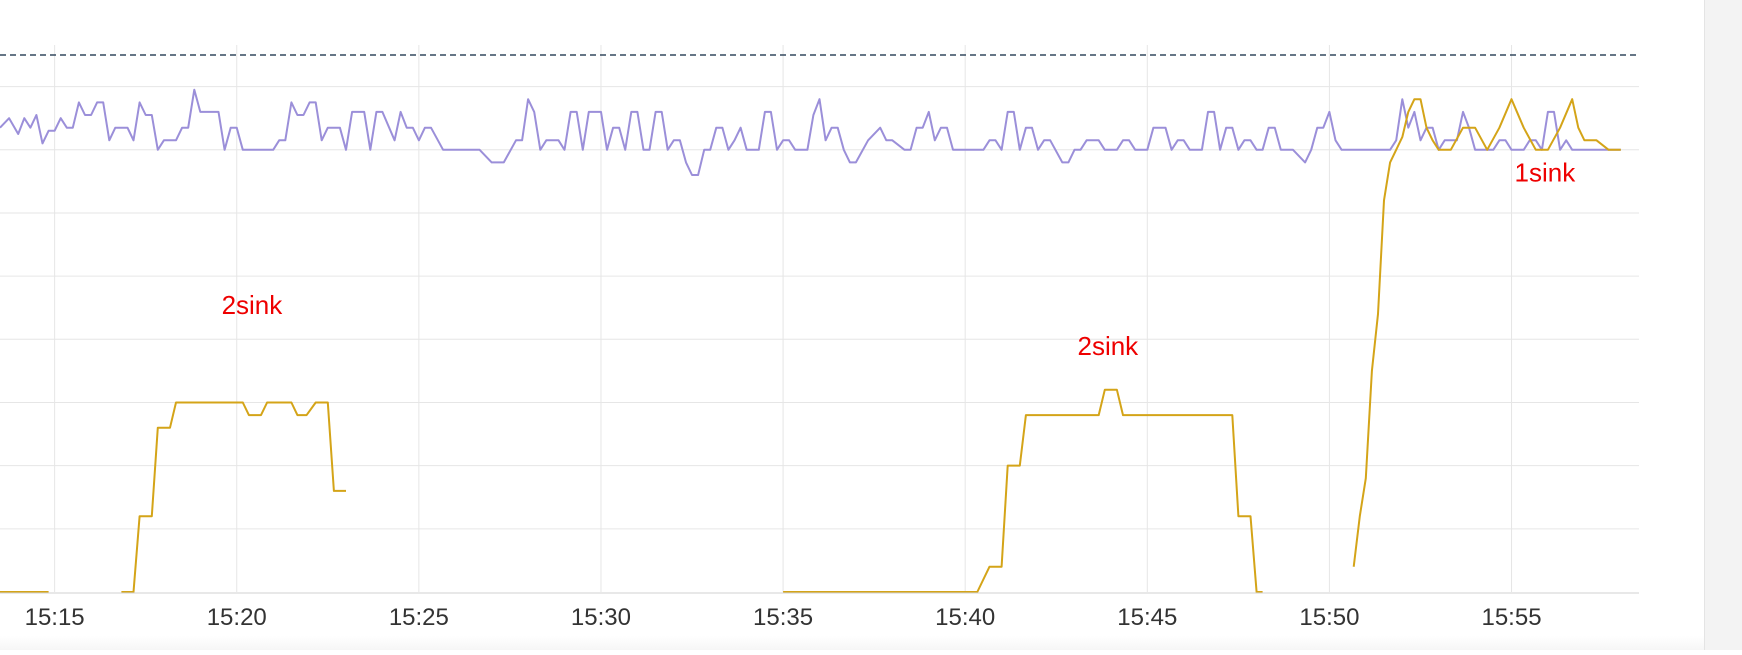  I want to click on x-tick-label: 15:35, so click(783, 617).